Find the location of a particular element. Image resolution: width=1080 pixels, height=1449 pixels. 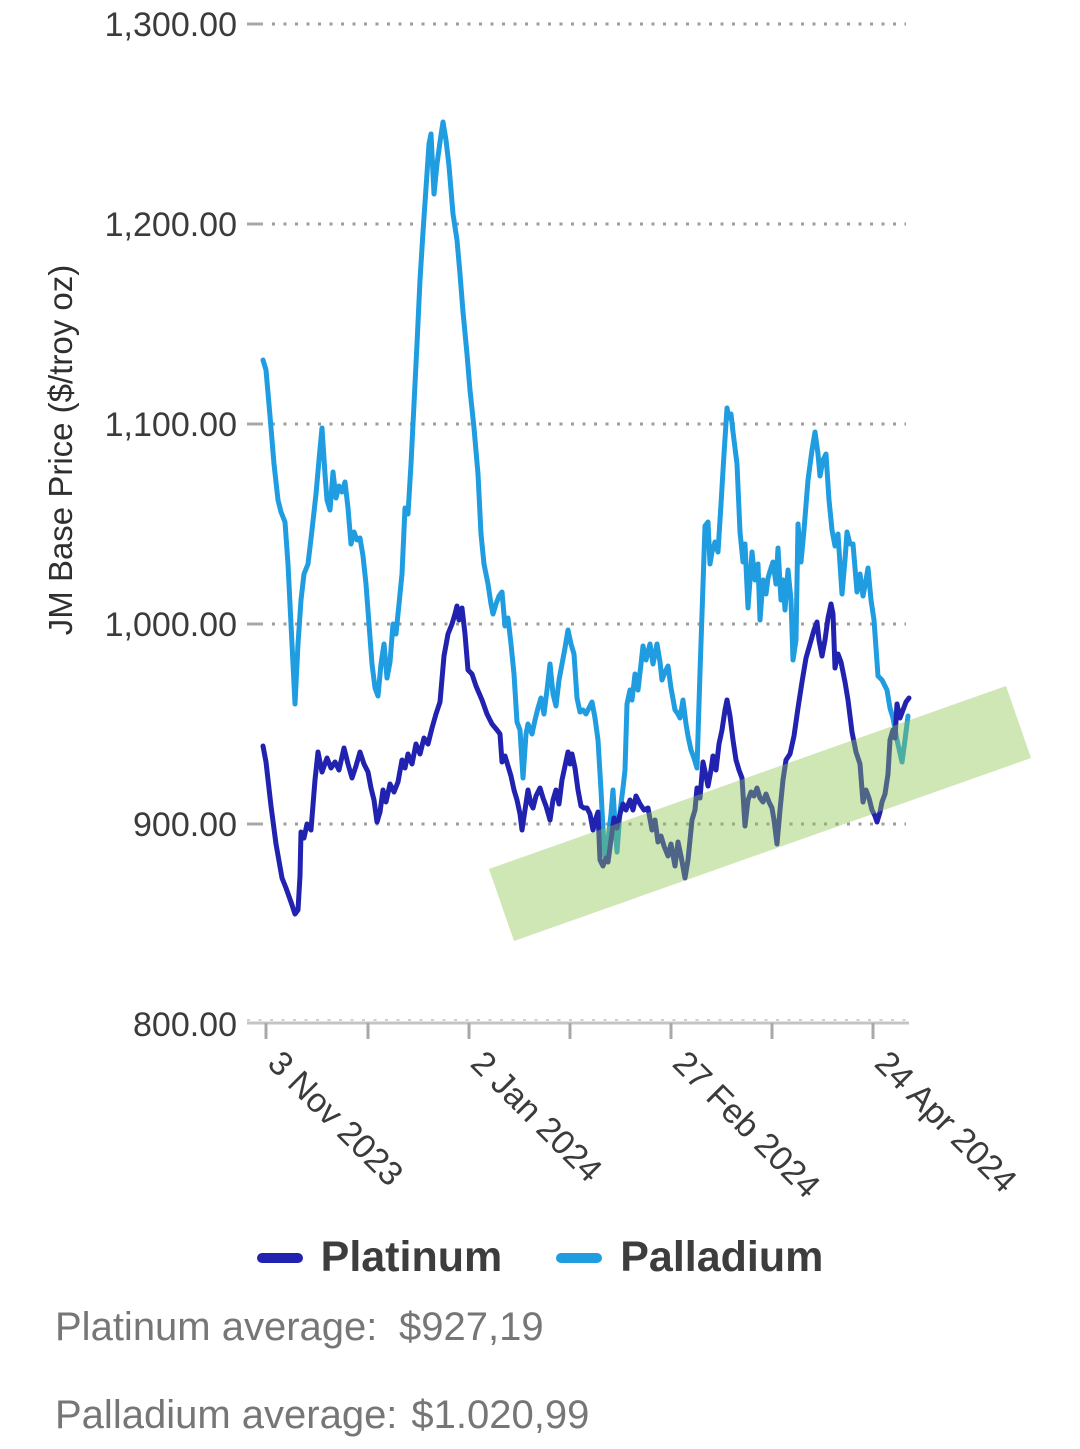

x-tick-label: 3 Nov 2023 is located at coordinates (335, 1119).